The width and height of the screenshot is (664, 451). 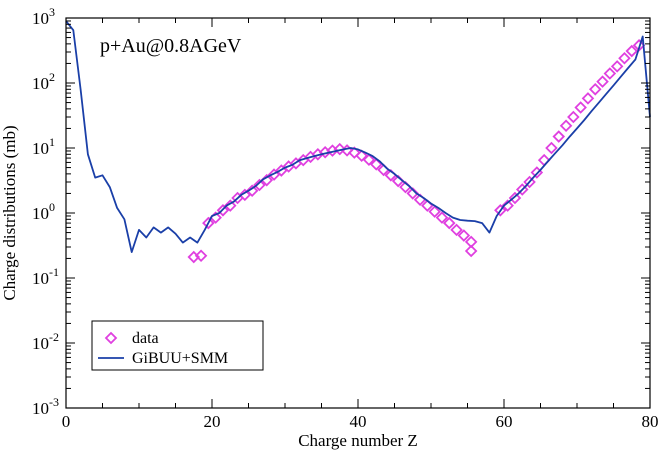 What do you see at coordinates (43, 146) in the screenshot?
I see `y-tick-label: 10¹` at bounding box center [43, 146].